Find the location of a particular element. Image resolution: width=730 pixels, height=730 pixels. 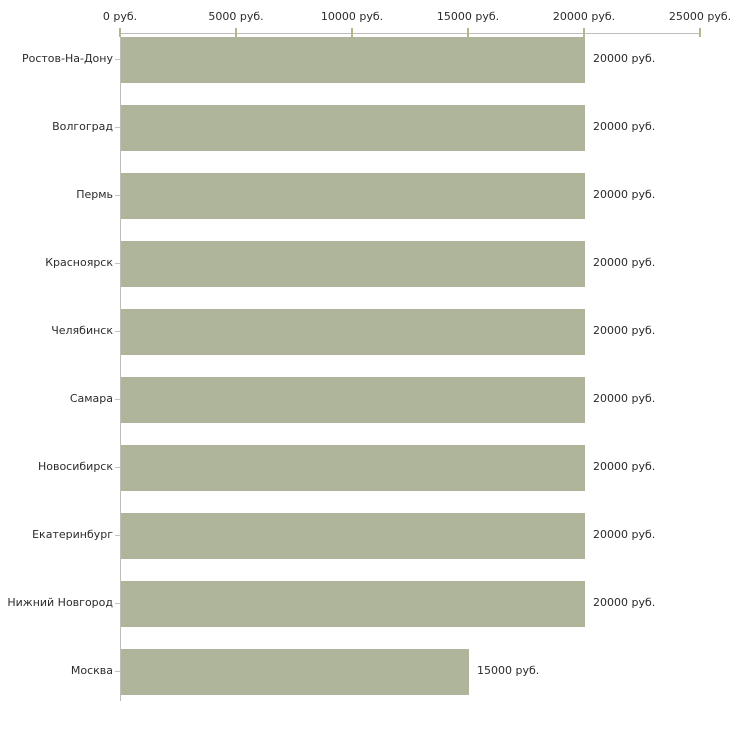

x-axis-tick-label: 5000 руб. is located at coordinates (236, 16).